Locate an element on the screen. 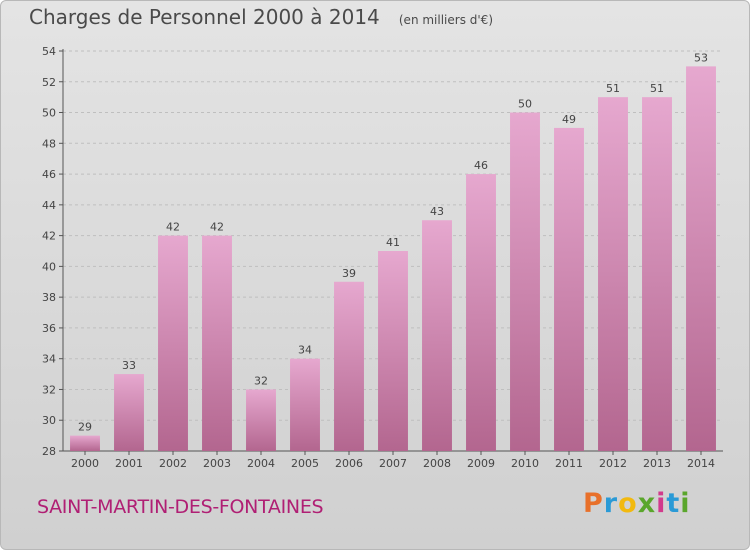  y-tick-label: 54 is located at coordinates (49, 51).